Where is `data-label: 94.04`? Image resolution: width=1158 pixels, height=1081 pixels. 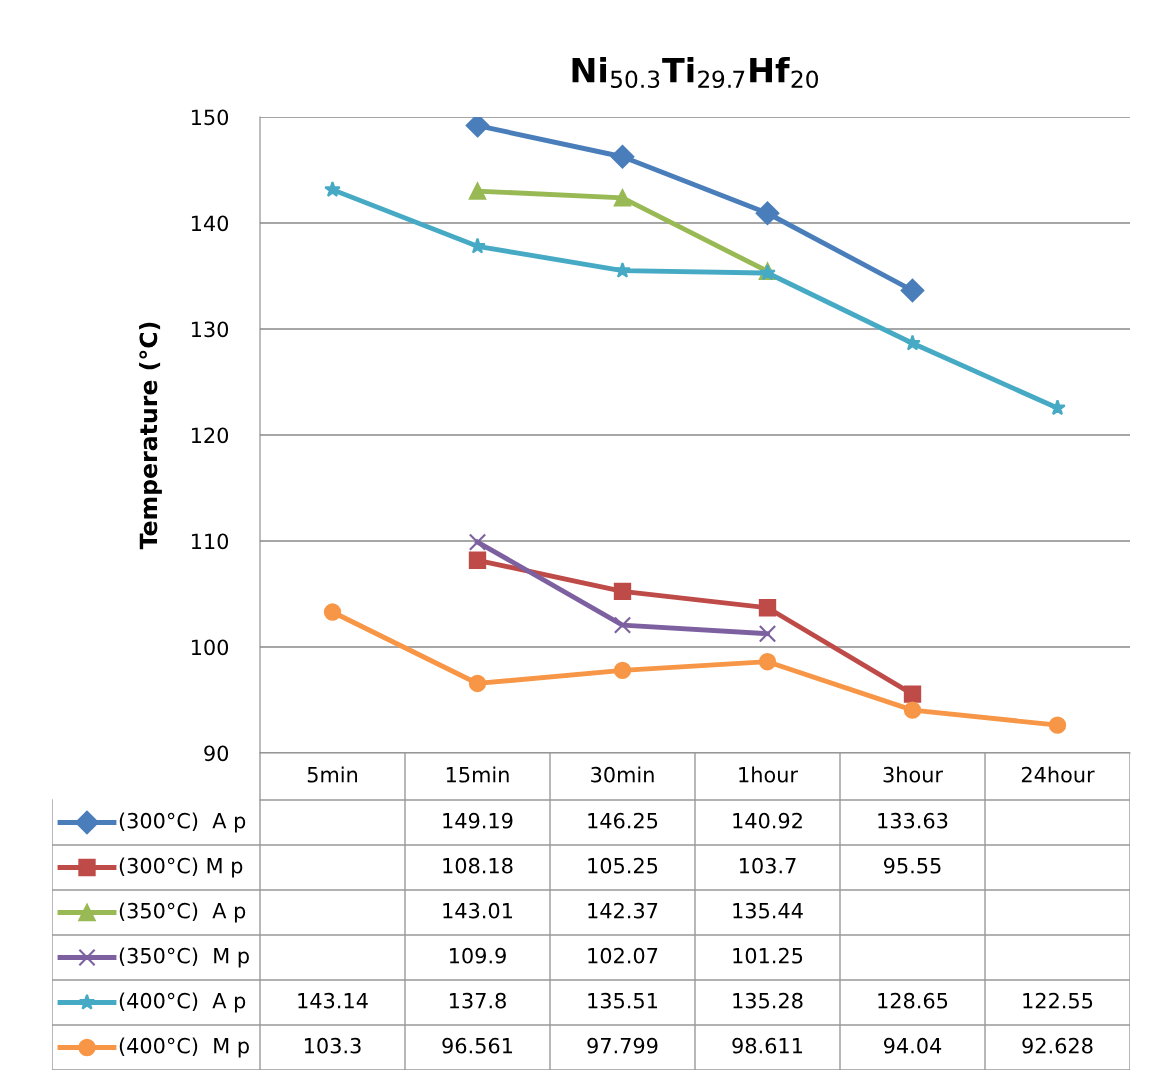
data-label: 94.04 is located at coordinates (912, 1045).